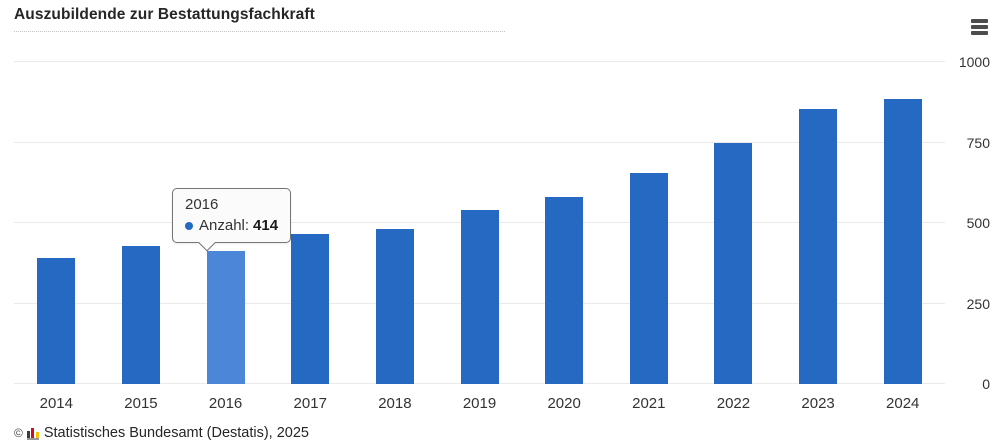  Describe the element at coordinates (225, 317) in the screenshot. I see `bar-2016` at that location.